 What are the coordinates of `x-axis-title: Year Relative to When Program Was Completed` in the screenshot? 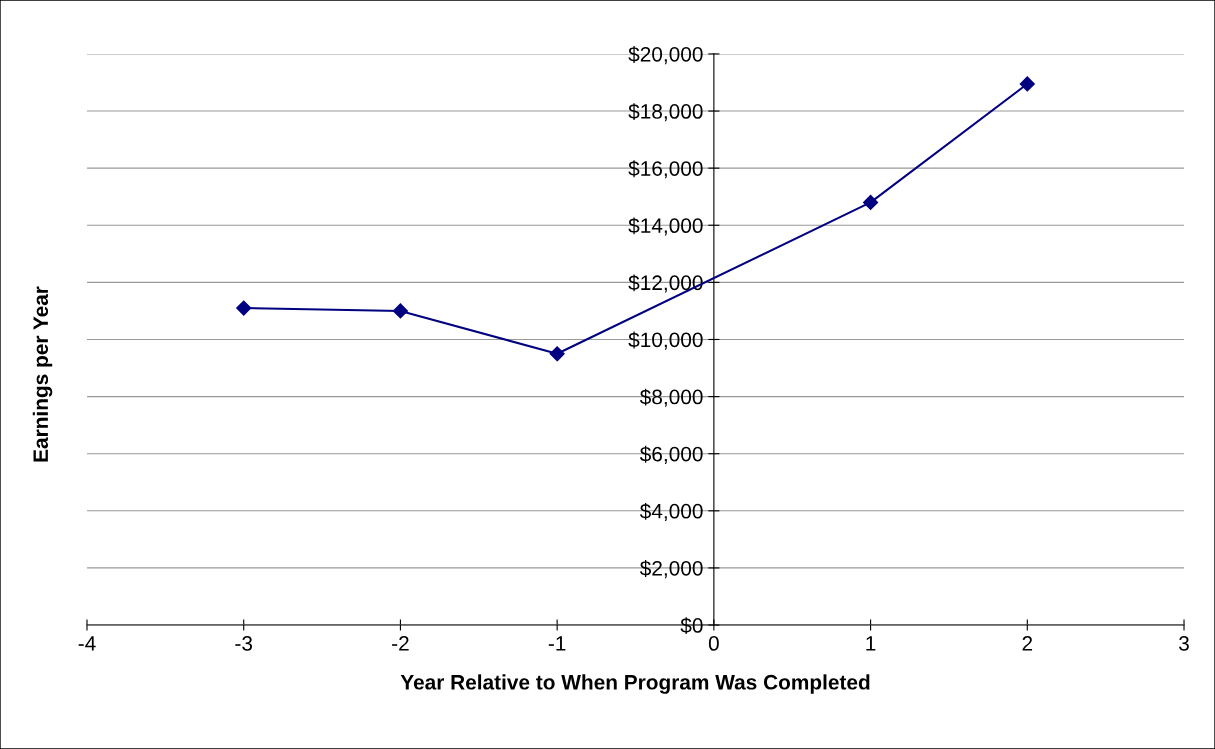 It's located at (635, 684).